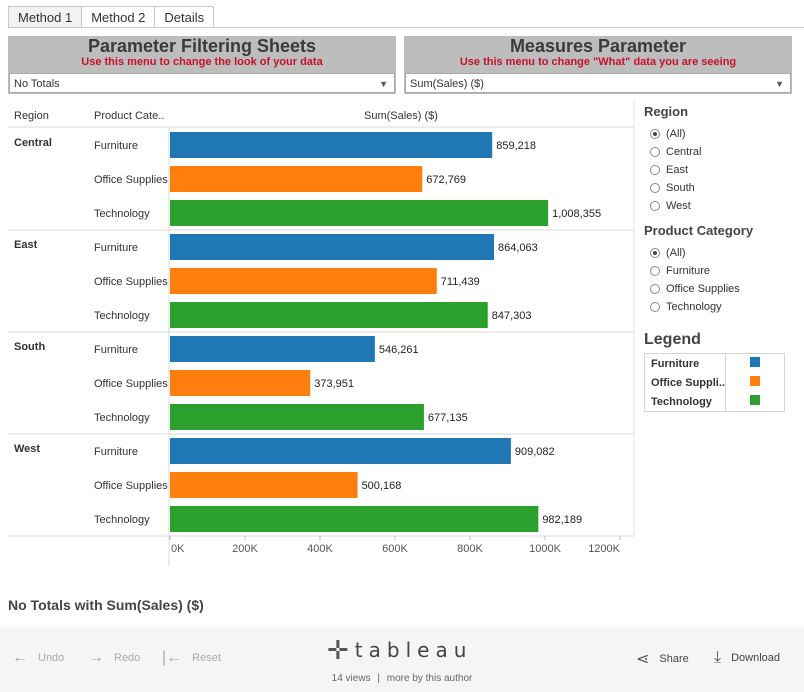  Describe the element at coordinates (118, 17) in the screenshot. I see `tab-method-2: Method 2` at that location.